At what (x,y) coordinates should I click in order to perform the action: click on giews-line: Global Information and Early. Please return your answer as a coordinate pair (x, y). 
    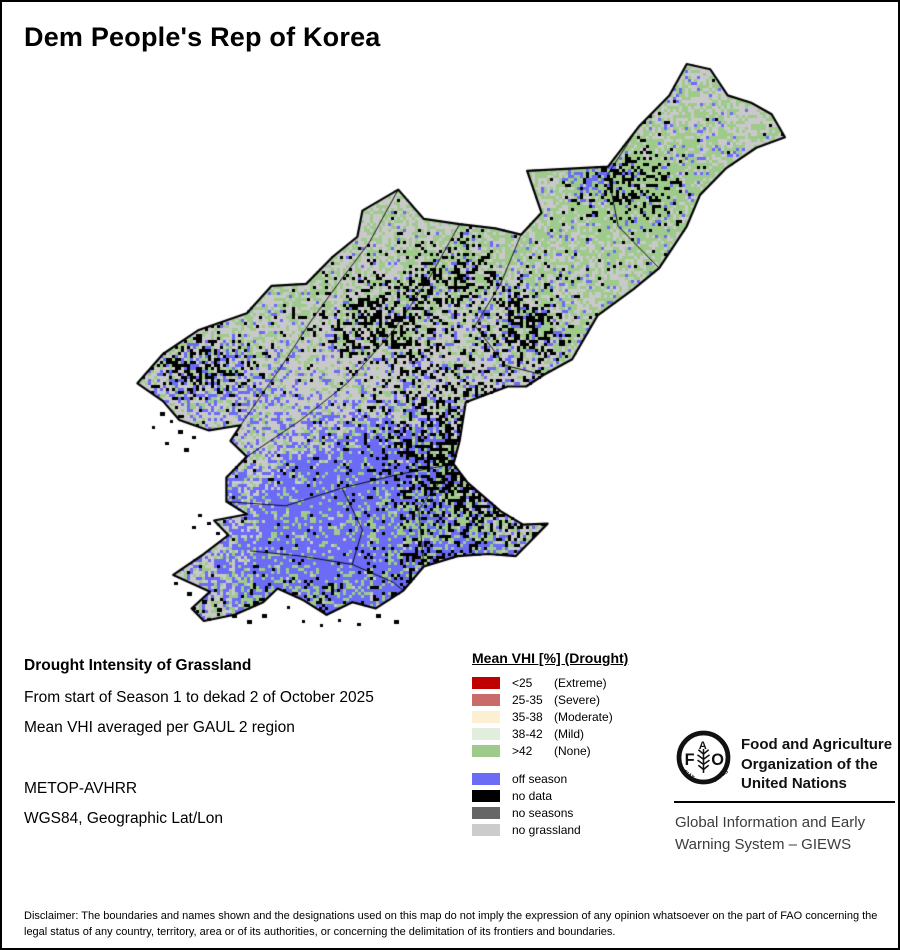
    Looking at the image, I should click on (770, 822).